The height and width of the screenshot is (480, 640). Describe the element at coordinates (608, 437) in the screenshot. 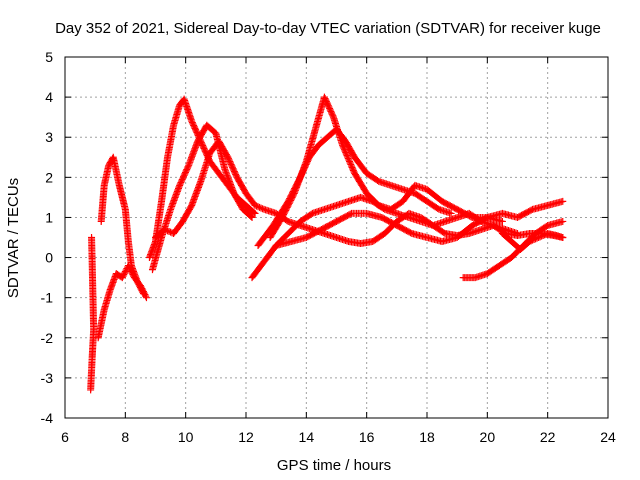

I see `x-tick-label: 24` at that location.